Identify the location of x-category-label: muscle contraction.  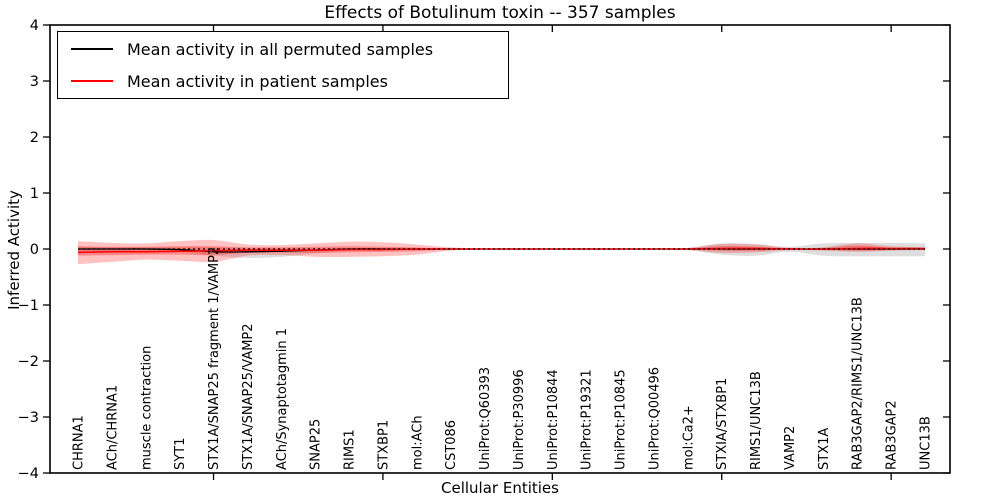
(146, 408).